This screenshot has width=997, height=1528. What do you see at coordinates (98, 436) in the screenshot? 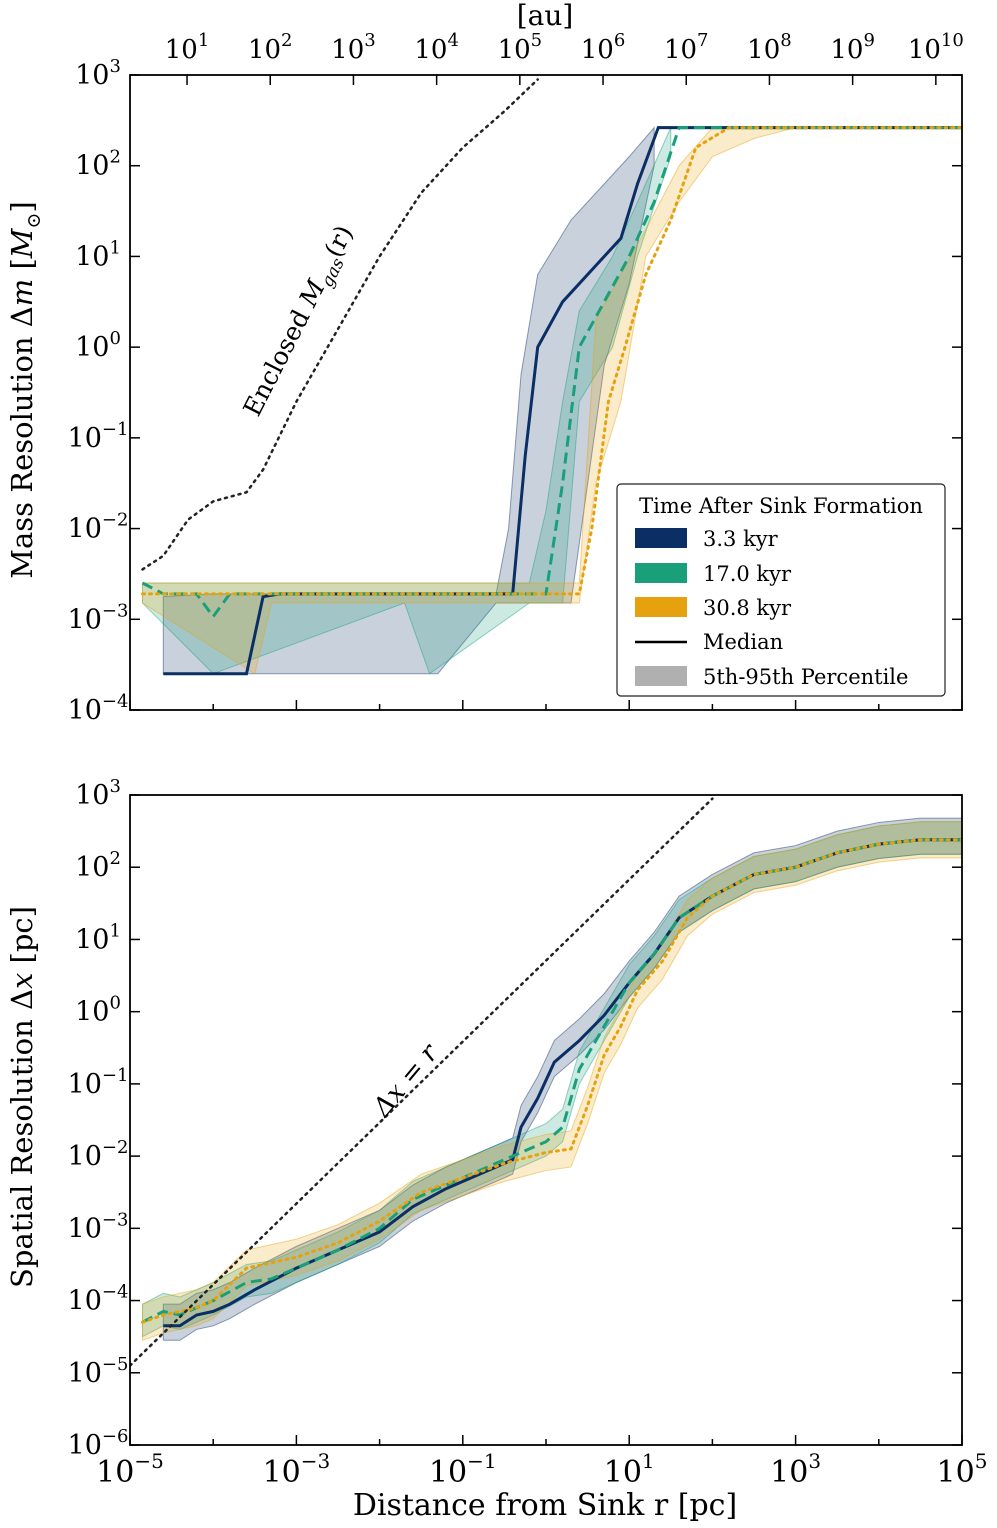
I see `top-ytick-label-4: 10⁻¹` at bounding box center [98, 436].